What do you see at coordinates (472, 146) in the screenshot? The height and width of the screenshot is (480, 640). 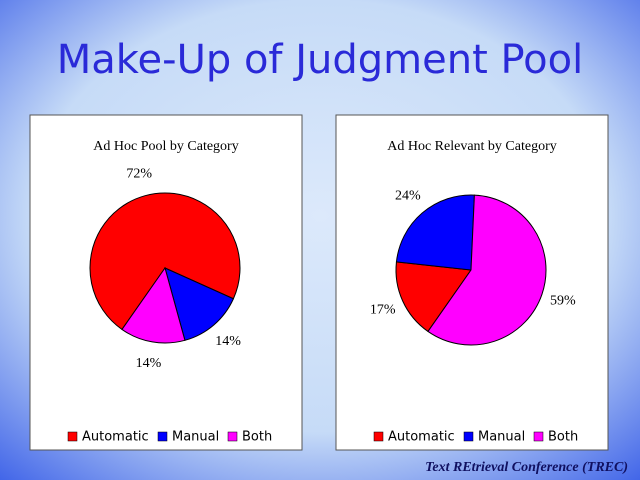 I see `chart-title: Ad Hoc Relevant by Category` at bounding box center [472, 146].